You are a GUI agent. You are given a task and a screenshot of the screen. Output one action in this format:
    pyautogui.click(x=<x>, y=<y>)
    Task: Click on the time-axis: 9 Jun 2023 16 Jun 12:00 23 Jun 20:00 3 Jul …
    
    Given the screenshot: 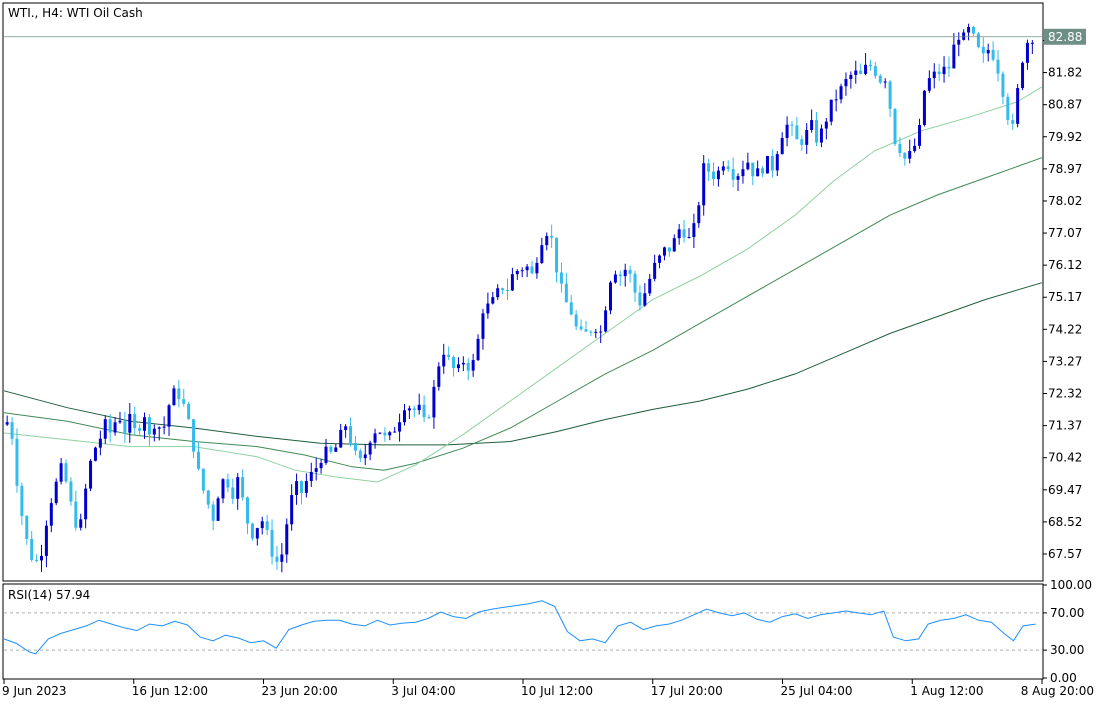 What is the action you would take?
    pyautogui.click(x=548, y=688)
    